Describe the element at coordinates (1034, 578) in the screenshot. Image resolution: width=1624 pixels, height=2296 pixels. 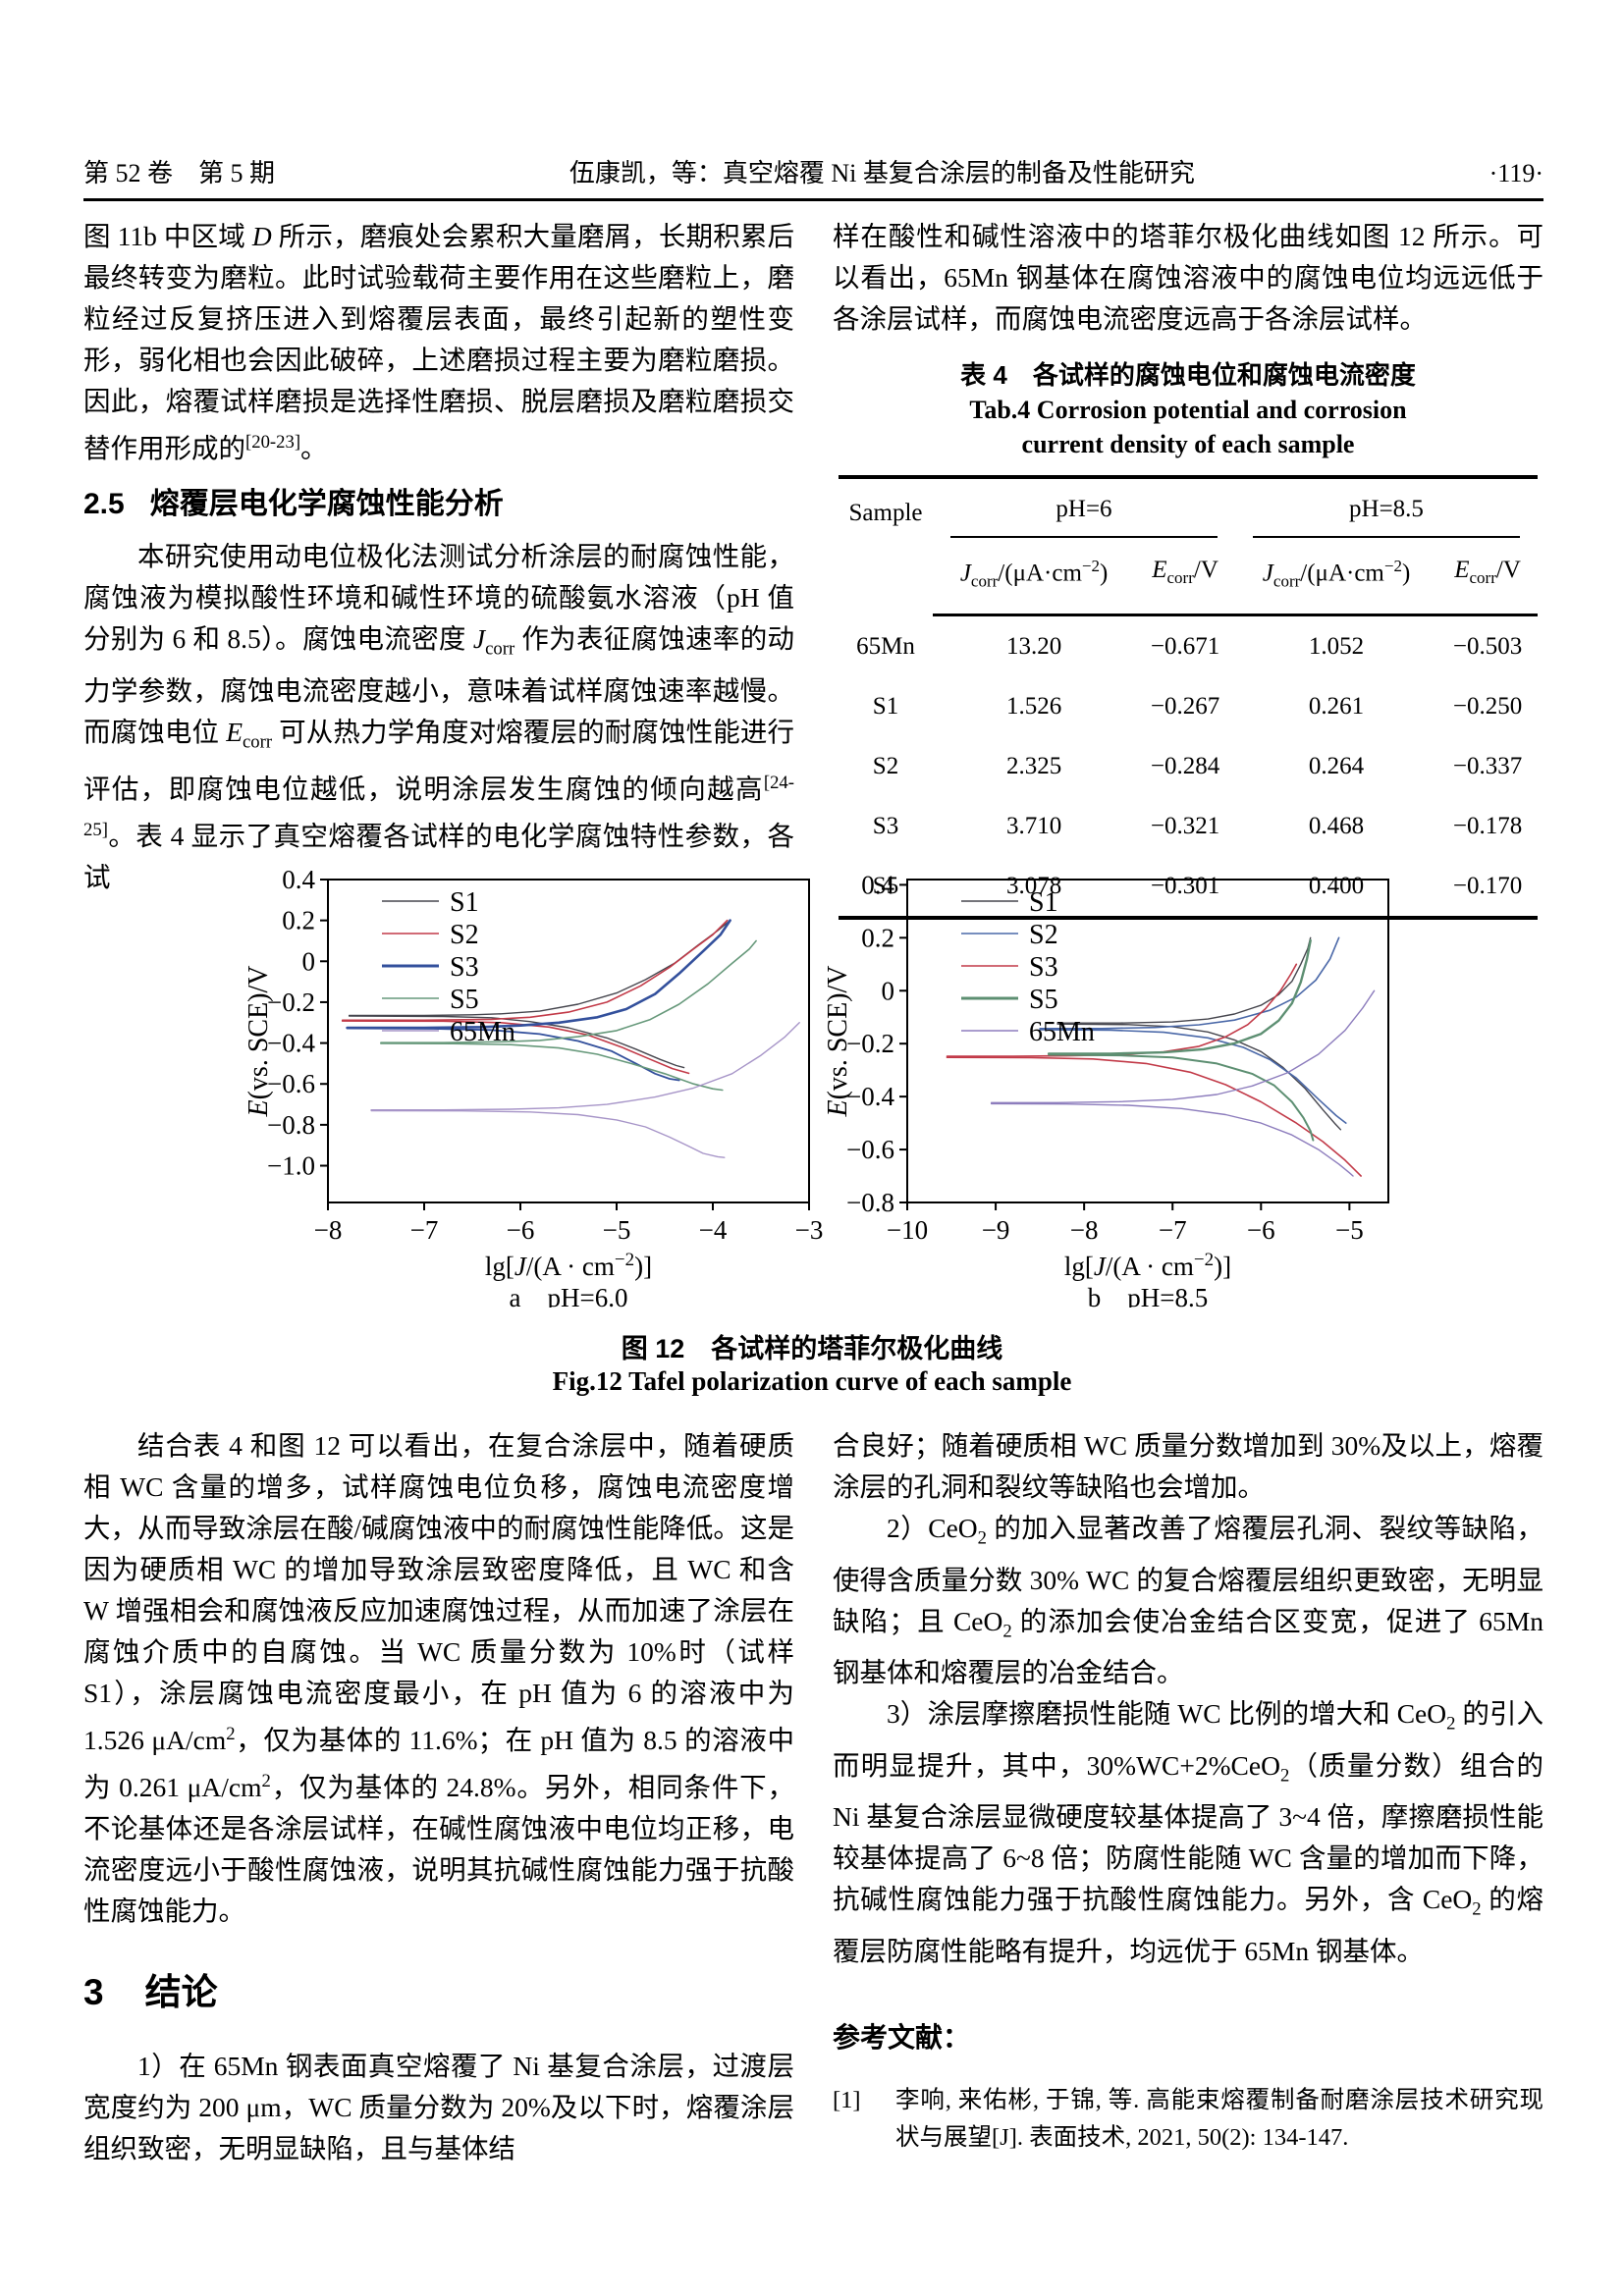
I see `col-subheader-0: Jcorr/(μA·cm−2)` at that location.